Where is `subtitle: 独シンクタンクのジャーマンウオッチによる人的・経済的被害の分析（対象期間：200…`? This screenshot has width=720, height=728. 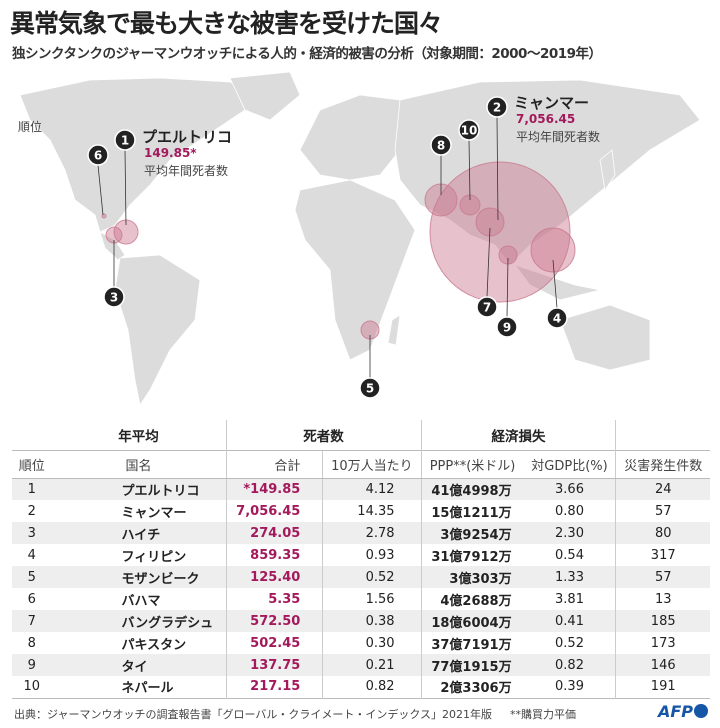 subtitle: 独シンクタンクのジャーマンウオッチによる人的・経済的被害の分析（対象期間：200… is located at coordinates (307, 54).